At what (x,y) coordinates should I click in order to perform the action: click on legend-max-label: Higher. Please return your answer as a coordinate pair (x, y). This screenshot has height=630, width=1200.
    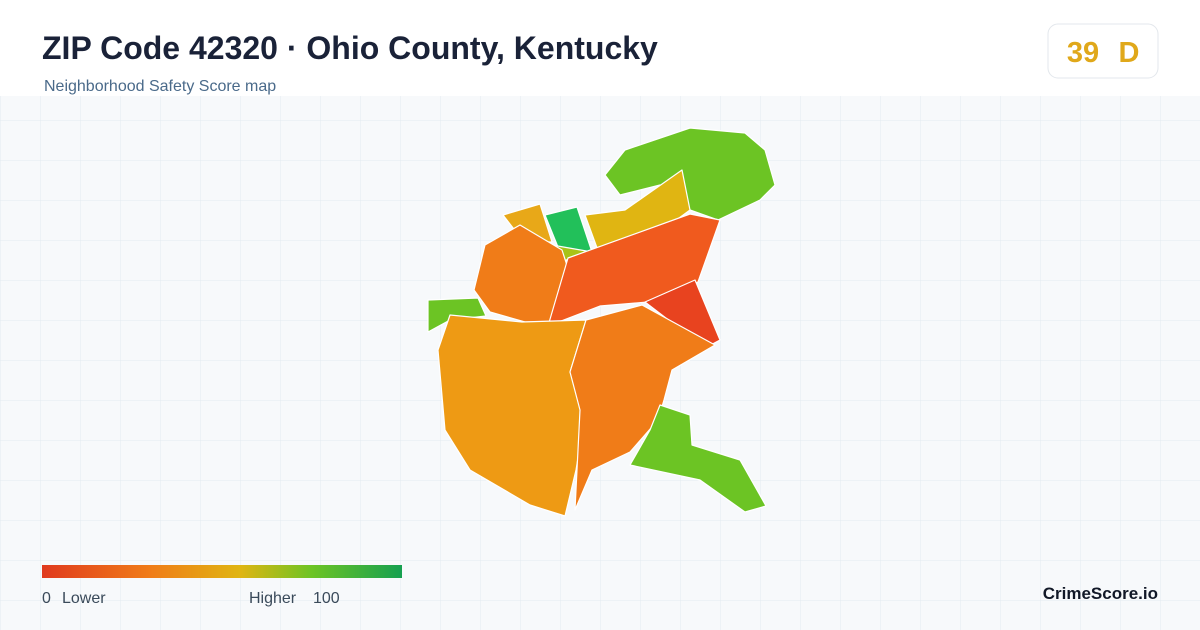
    Looking at the image, I should click on (273, 598).